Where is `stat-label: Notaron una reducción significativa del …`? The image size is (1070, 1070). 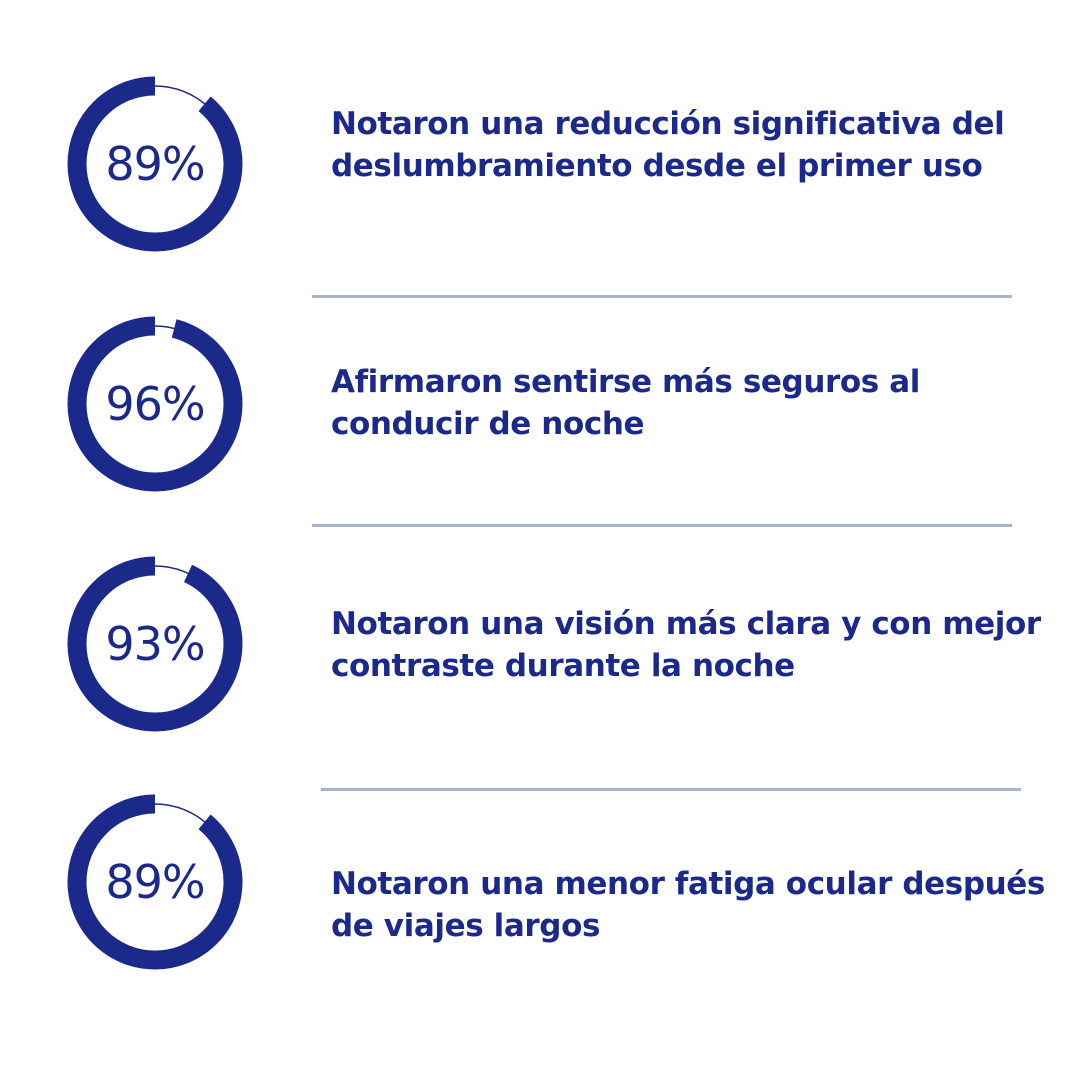
stat-label: Notaron una reducción significativa del … is located at coordinates (668, 145).